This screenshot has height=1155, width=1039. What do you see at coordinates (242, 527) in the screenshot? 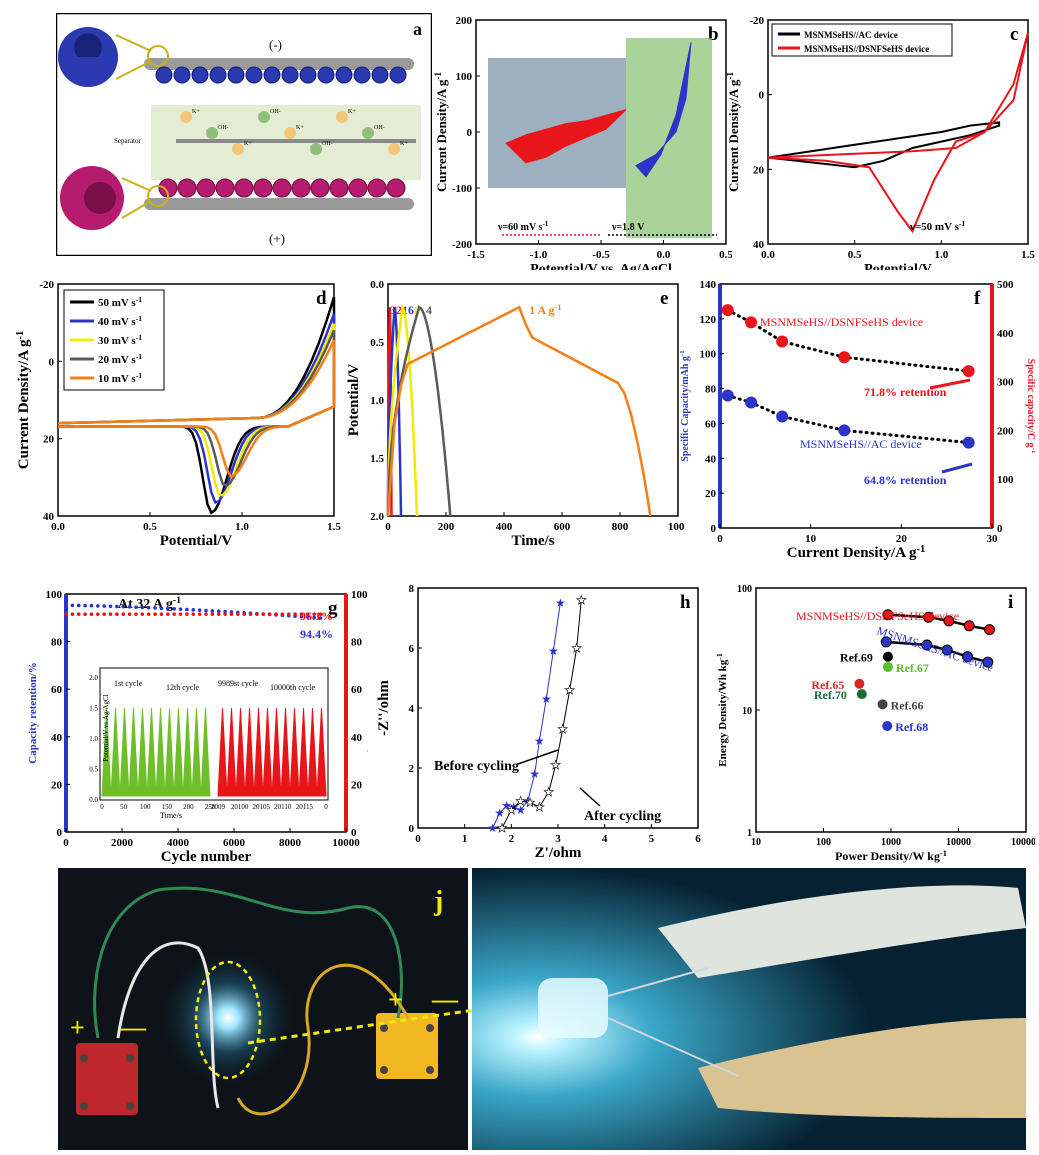
I see `x-tick-label: 1.0` at bounding box center [242, 527].